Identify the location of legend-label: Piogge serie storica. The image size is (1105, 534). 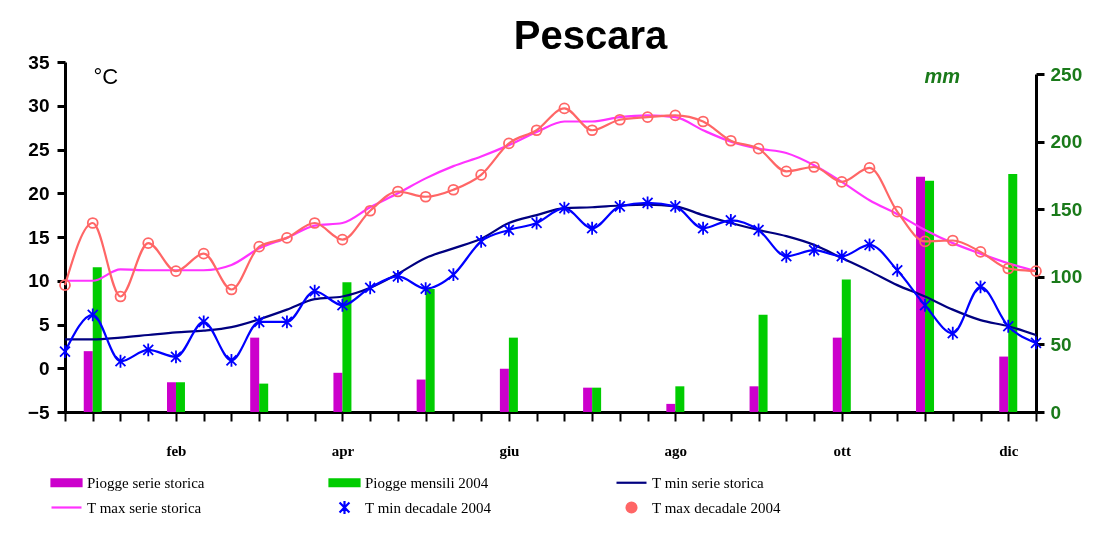
(146, 482).